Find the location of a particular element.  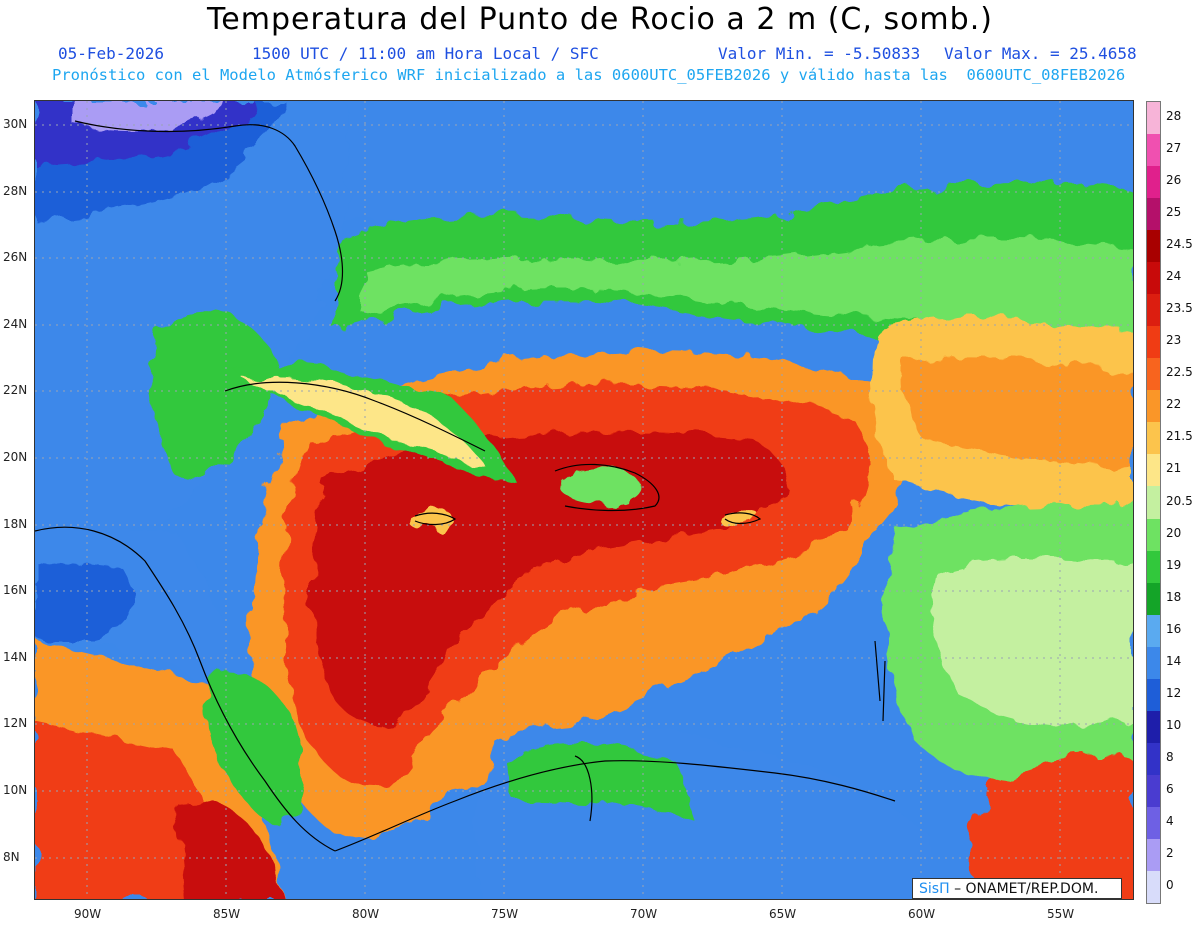

colorbar-label: 26 is located at coordinates (1174, 180).